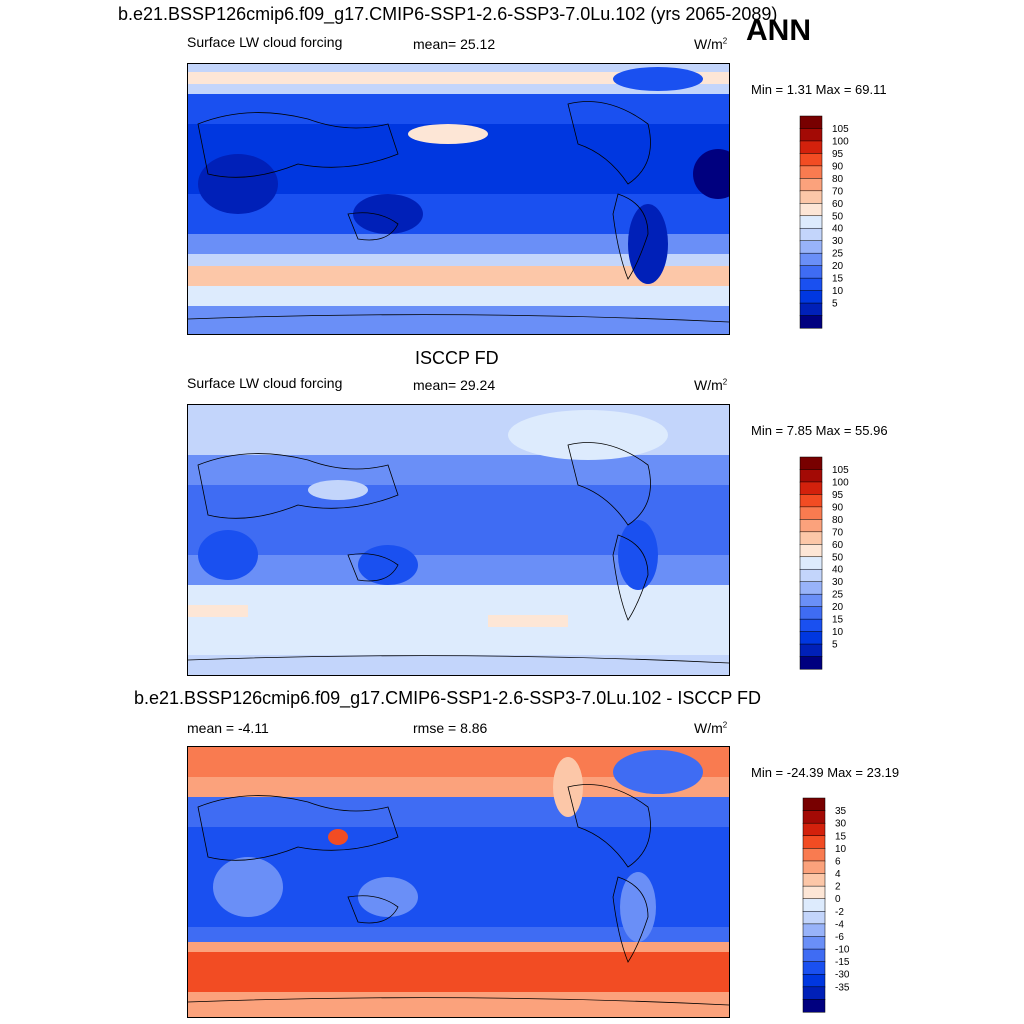 The width and height of the screenshot is (1024, 1024). I want to click on panel3-colorbar-tick-label: 15, so click(841, 836).